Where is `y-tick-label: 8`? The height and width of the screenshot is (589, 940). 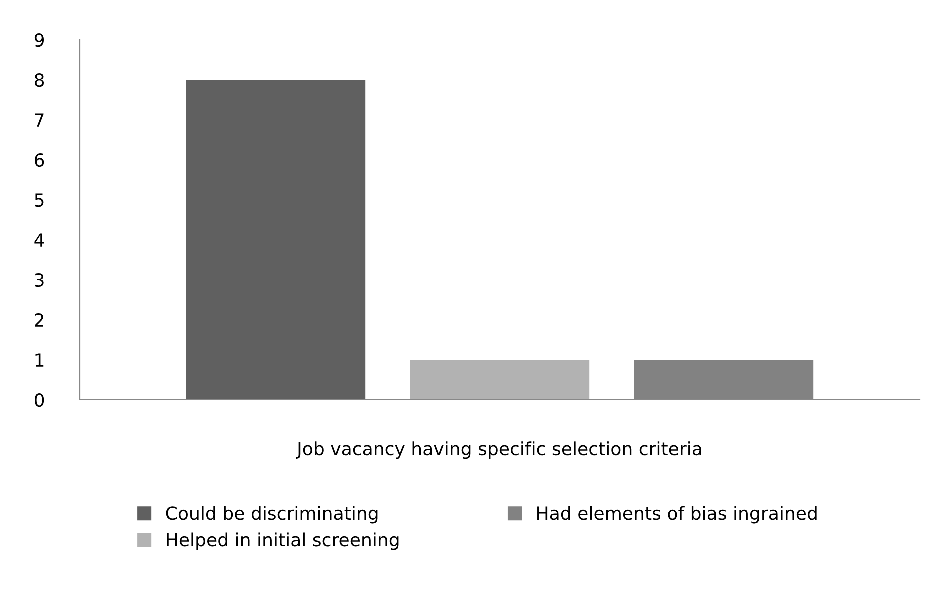 y-tick-label: 8 is located at coordinates (39, 80).